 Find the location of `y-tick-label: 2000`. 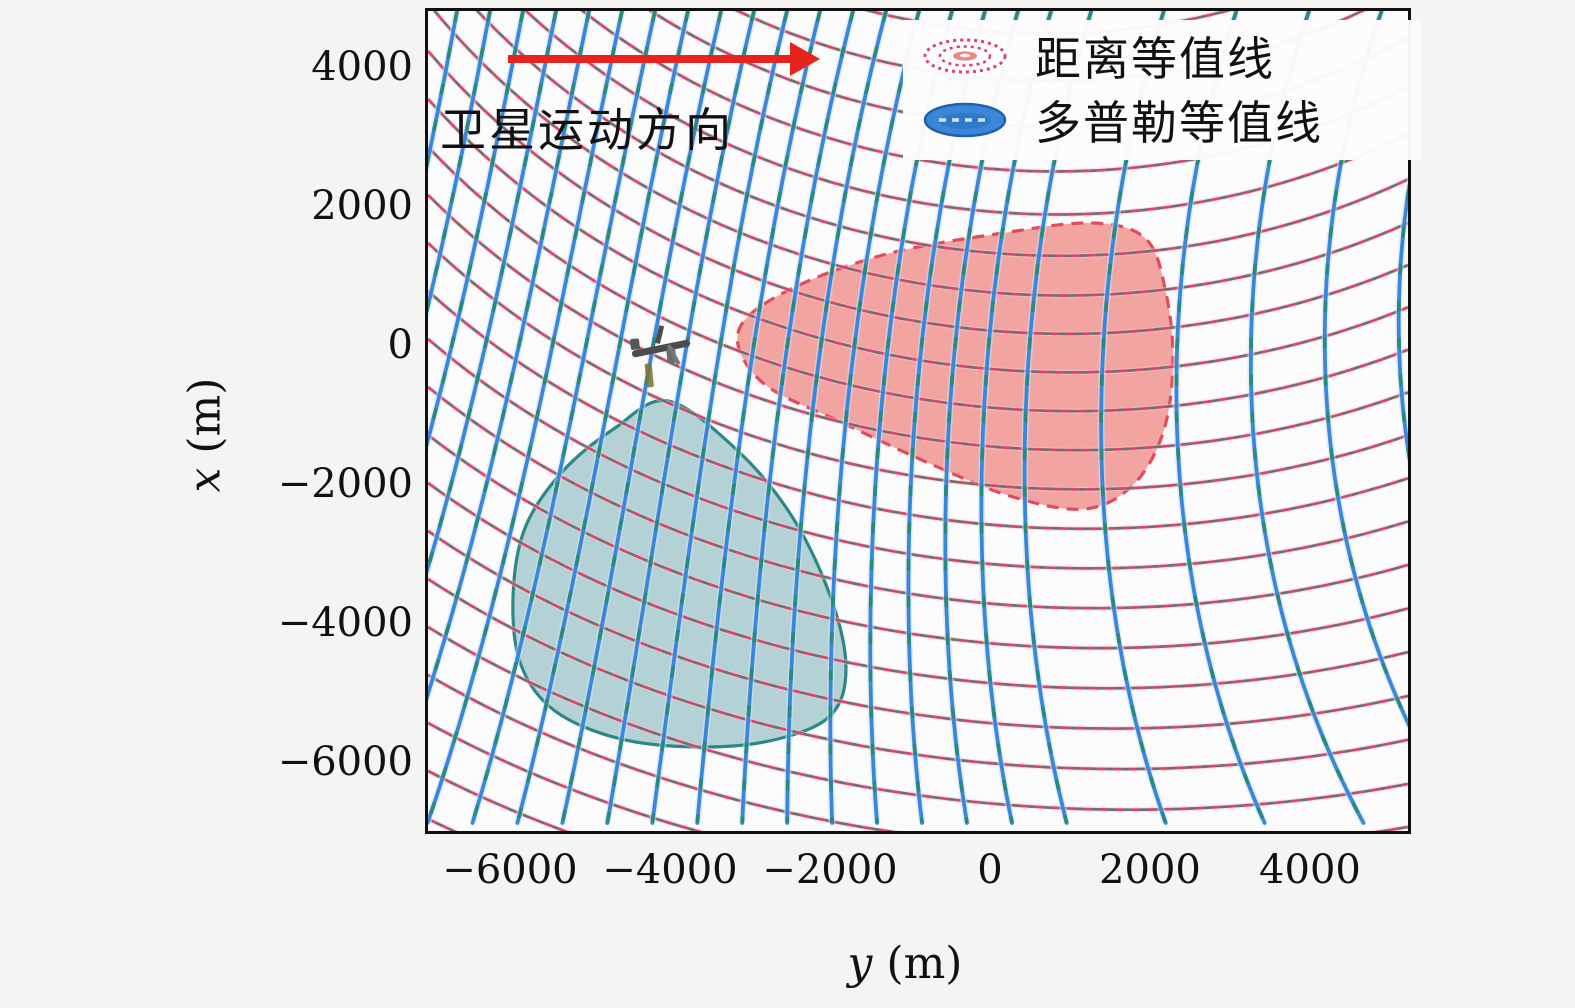

y-tick-label: 2000 is located at coordinates (362, 206).